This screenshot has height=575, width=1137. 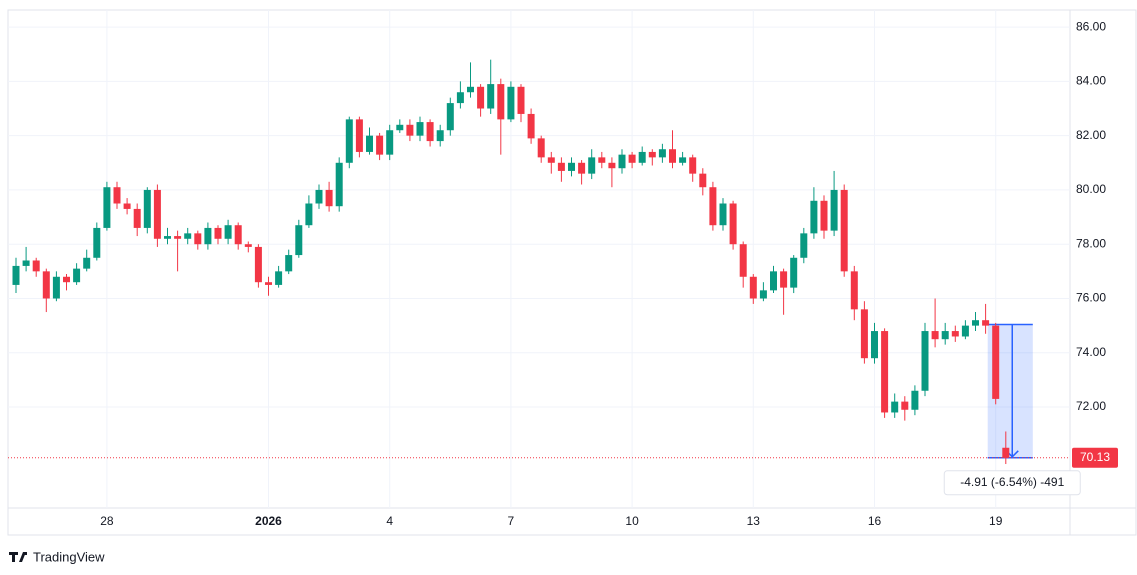 What do you see at coordinates (268, 521) in the screenshot?
I see `x-tick-label: 2026` at bounding box center [268, 521].